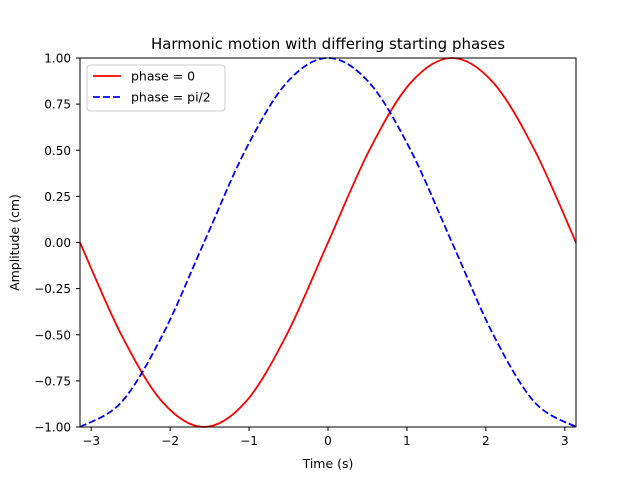  I want to click on legend-label-phase-pi2: phase = pi/2, so click(171, 97).